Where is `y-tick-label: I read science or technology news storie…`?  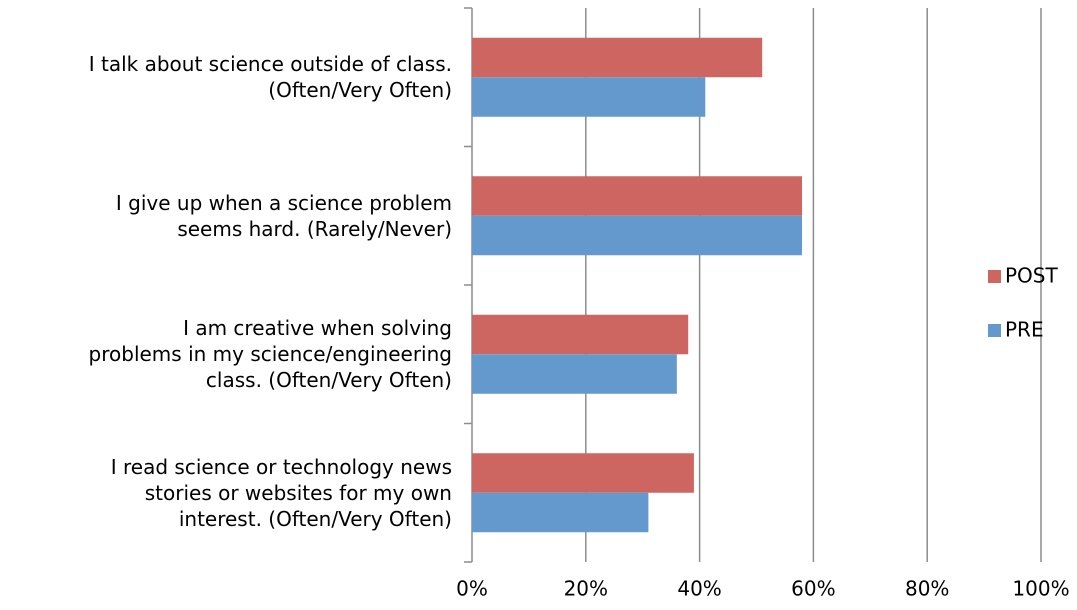
y-tick-label: I read science or technology news storie… is located at coordinates (281, 492).